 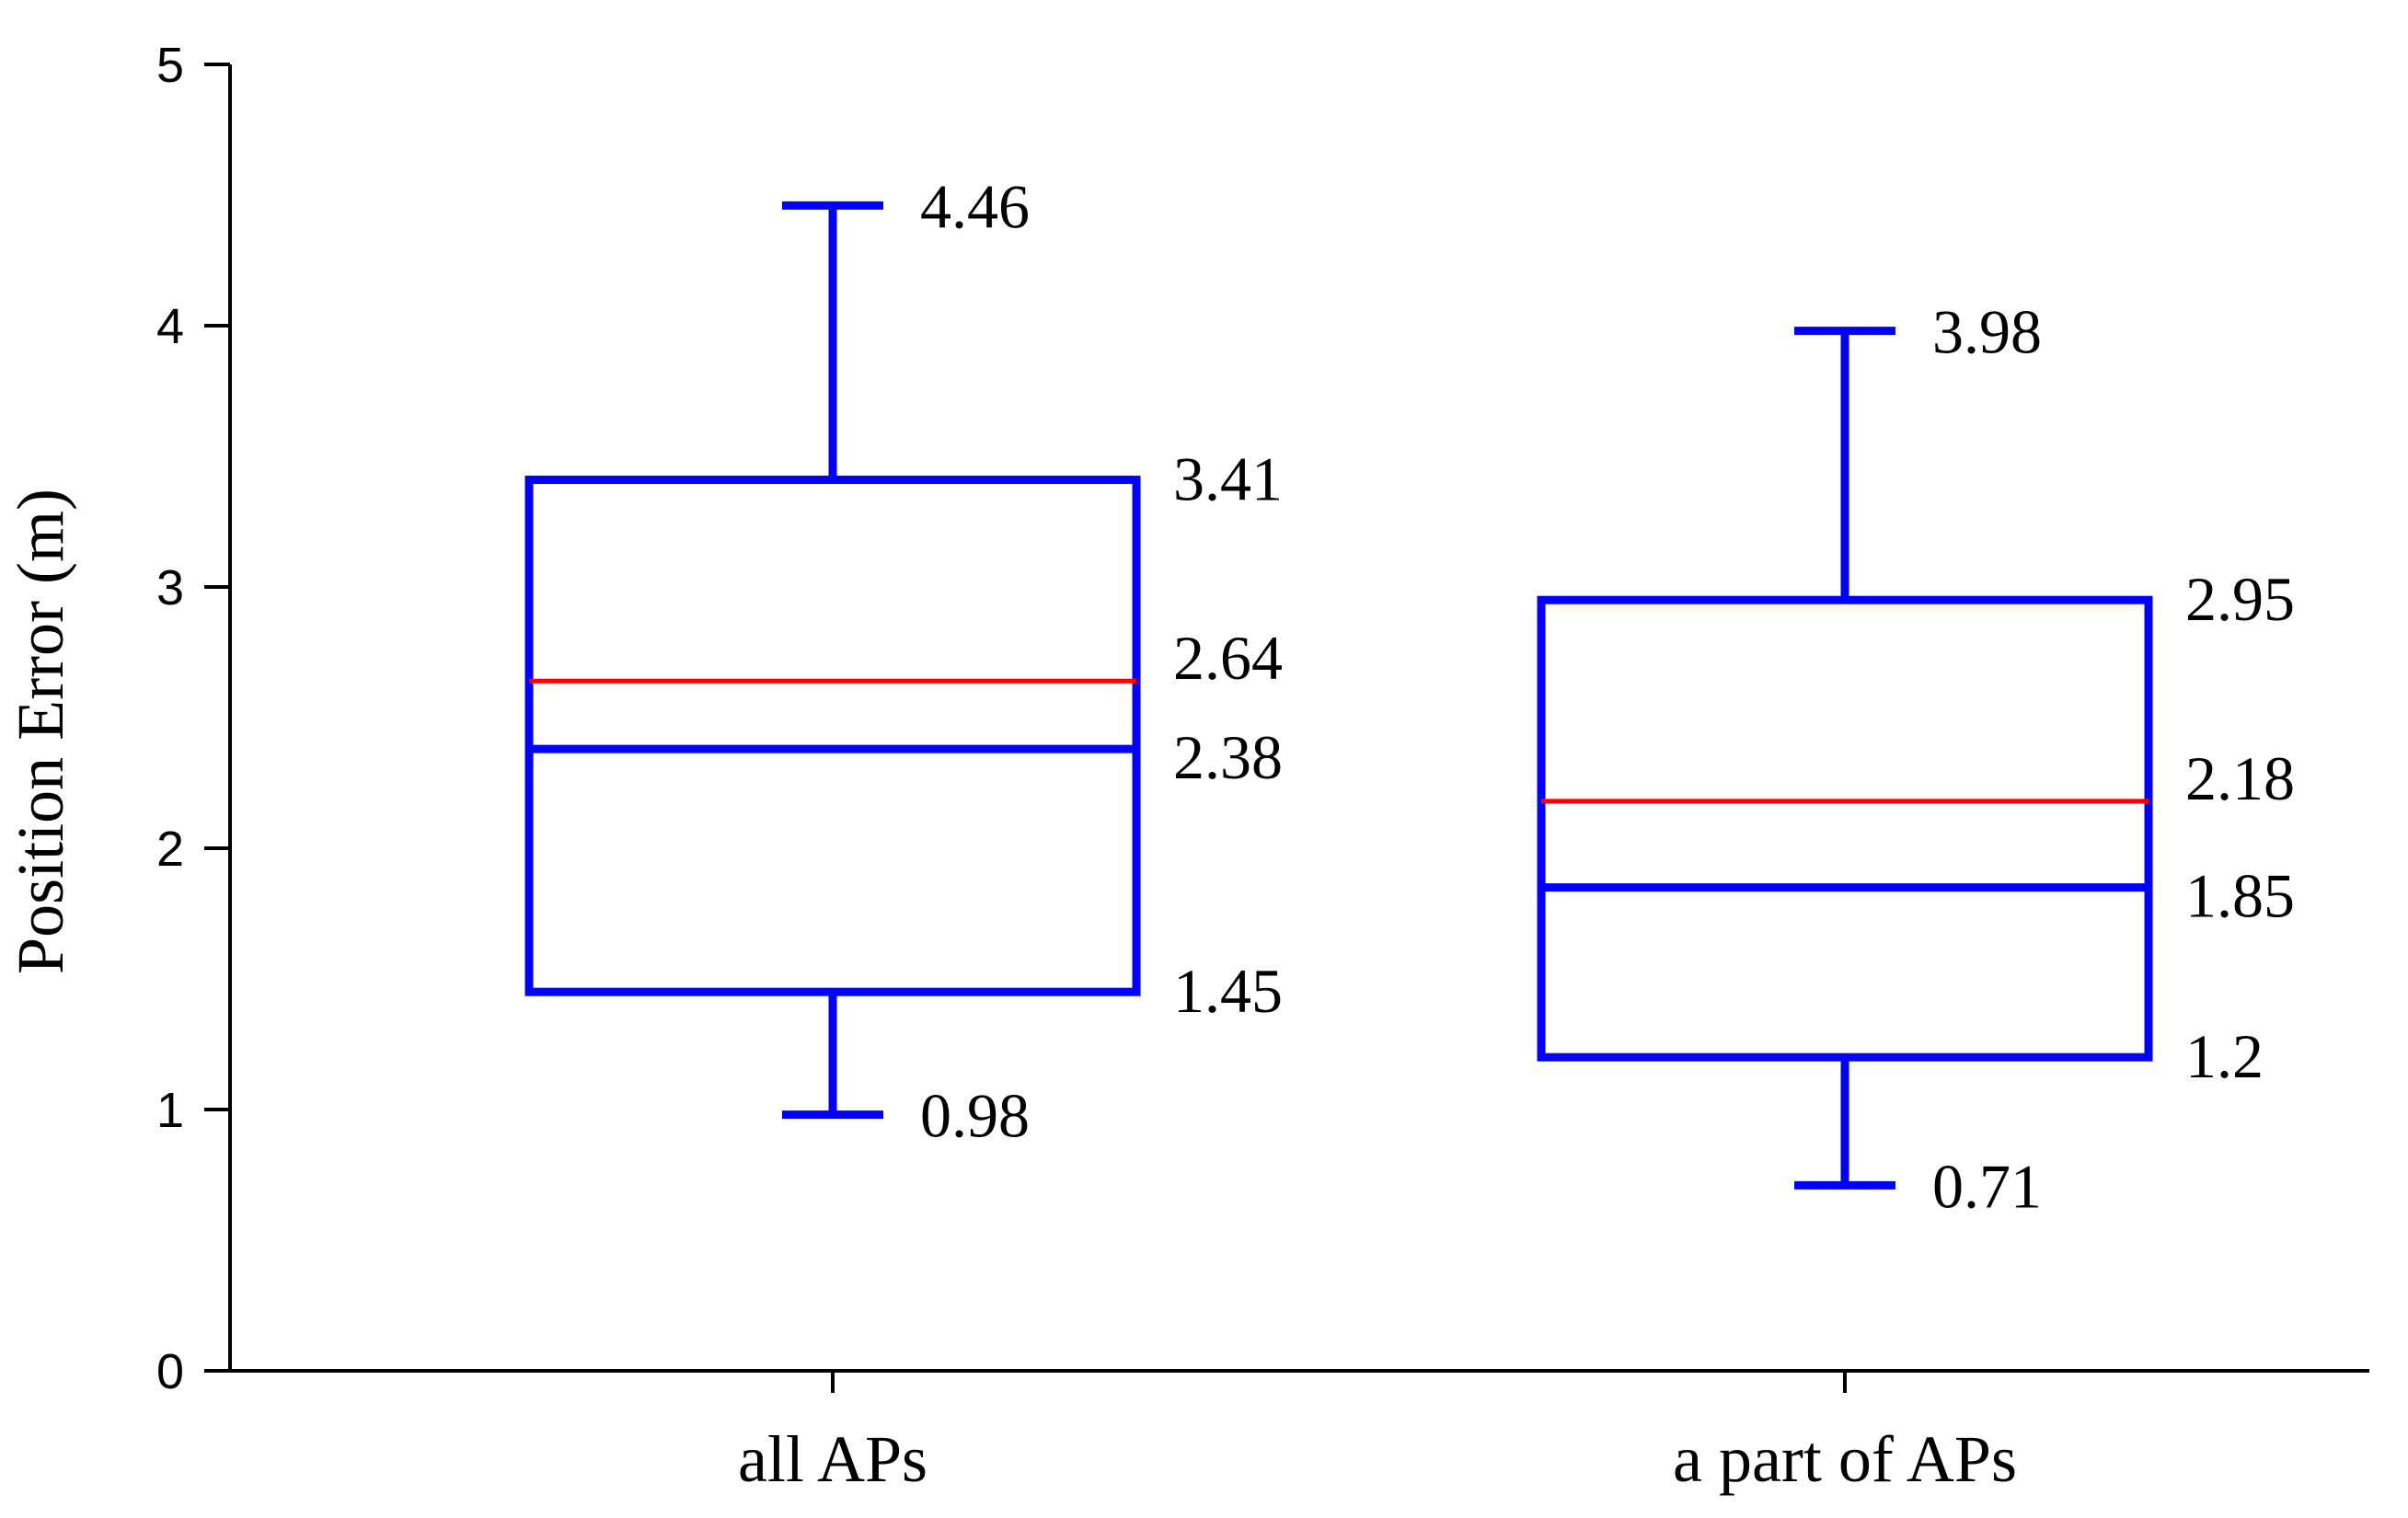 I want to click on y-axis-title: Position Error (m), so click(x=41, y=731).